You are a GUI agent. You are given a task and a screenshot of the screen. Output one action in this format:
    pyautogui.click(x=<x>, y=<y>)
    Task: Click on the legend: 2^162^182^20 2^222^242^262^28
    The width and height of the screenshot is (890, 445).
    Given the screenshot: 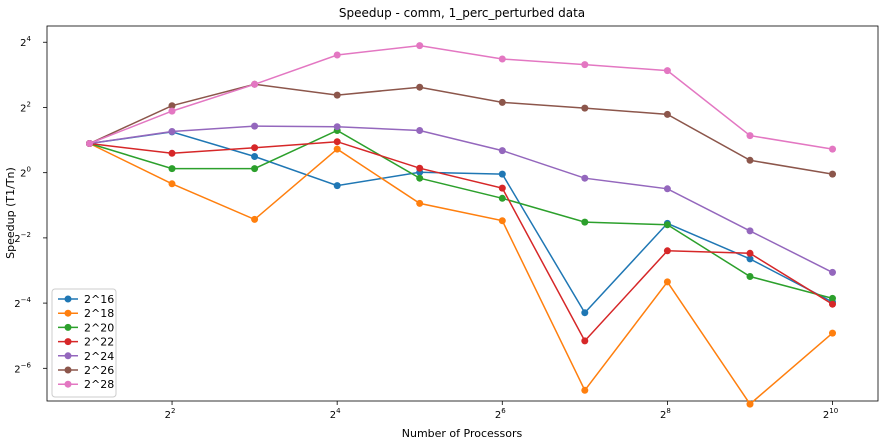 What is the action you would take?
    pyautogui.click(x=84, y=343)
    